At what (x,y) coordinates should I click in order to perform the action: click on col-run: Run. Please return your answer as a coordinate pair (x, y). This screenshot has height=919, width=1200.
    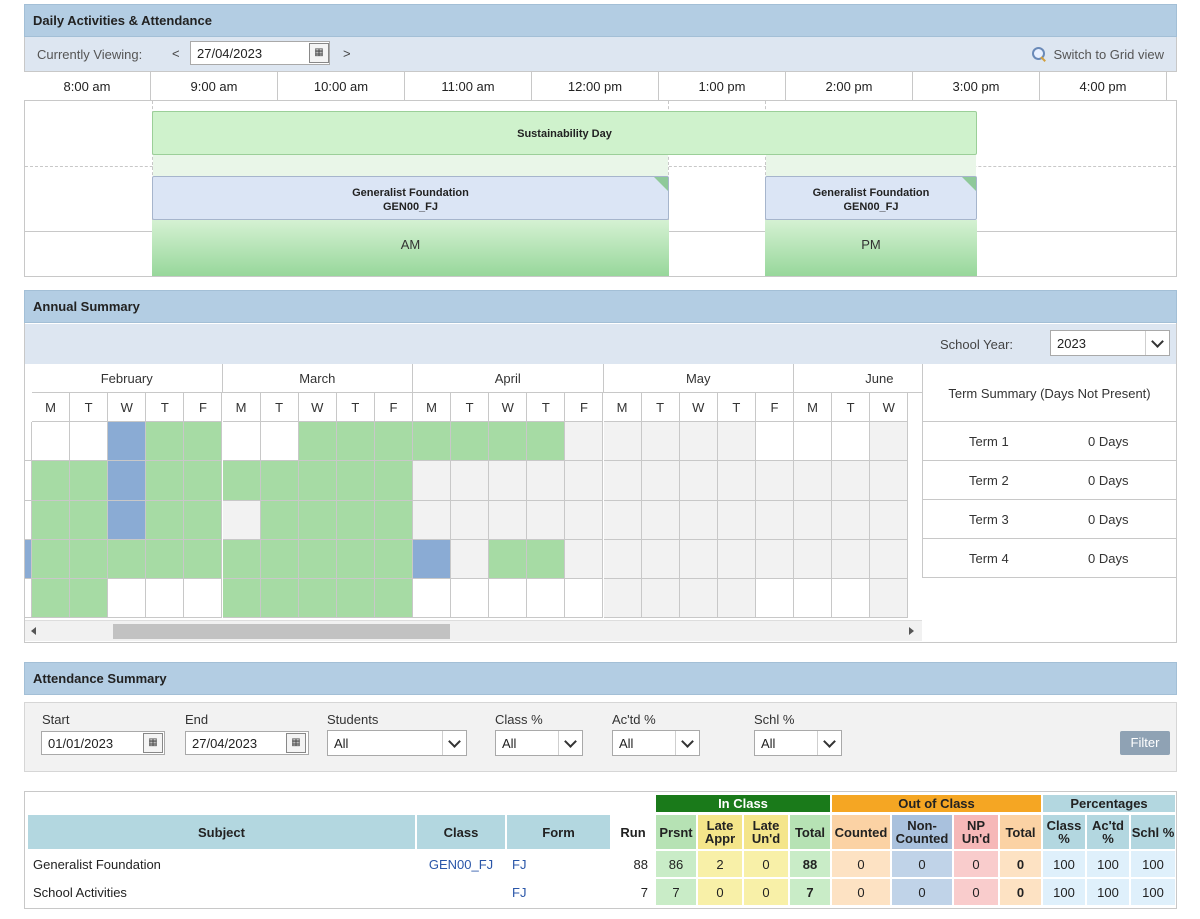
    Looking at the image, I should click on (633, 832).